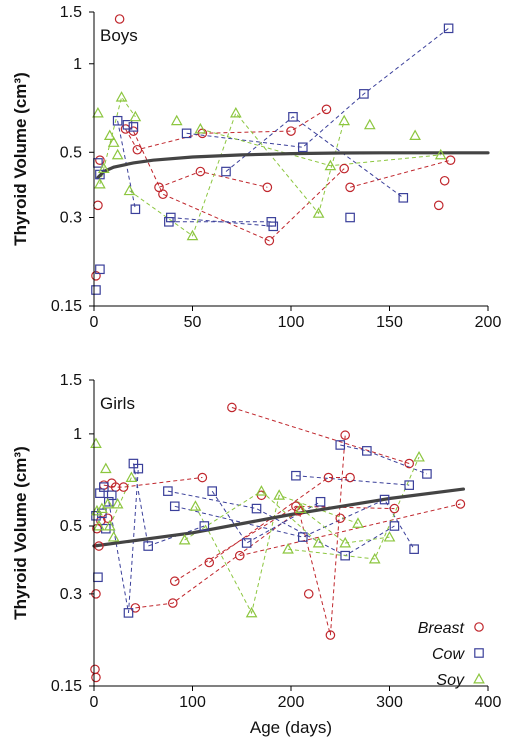  I want to click on boys-y-axis: 0.15 0.3 0.5 1 1.5, so click(73, 159).